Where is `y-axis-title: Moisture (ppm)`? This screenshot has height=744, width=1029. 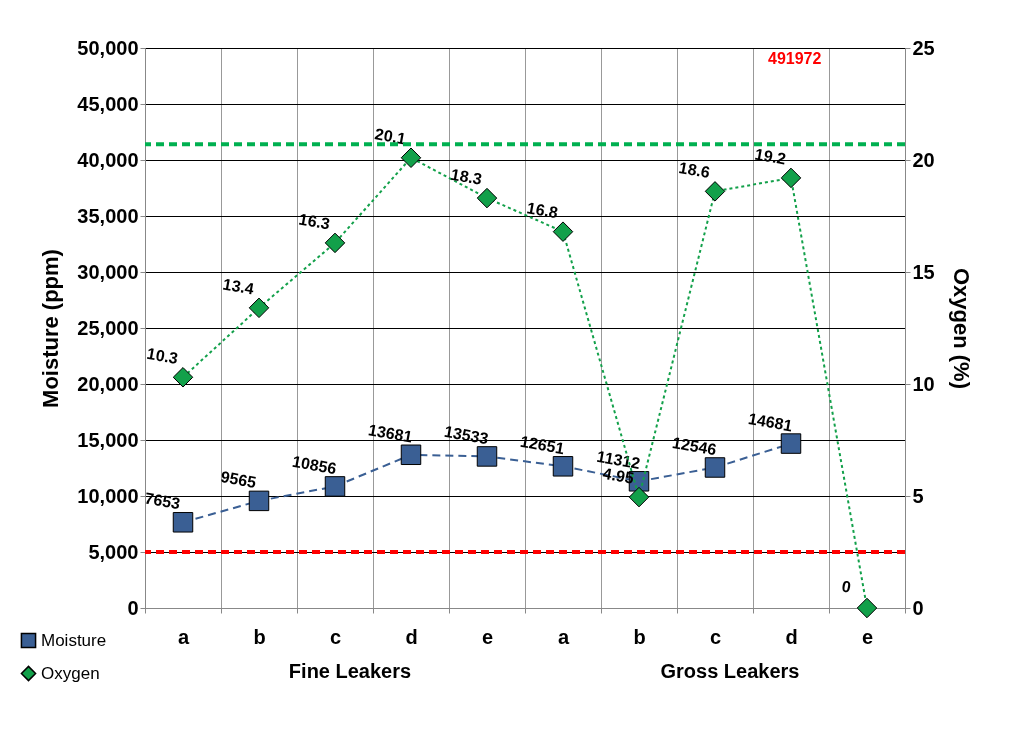
y-axis-title: Moisture (ppm) is located at coordinates (51, 328).